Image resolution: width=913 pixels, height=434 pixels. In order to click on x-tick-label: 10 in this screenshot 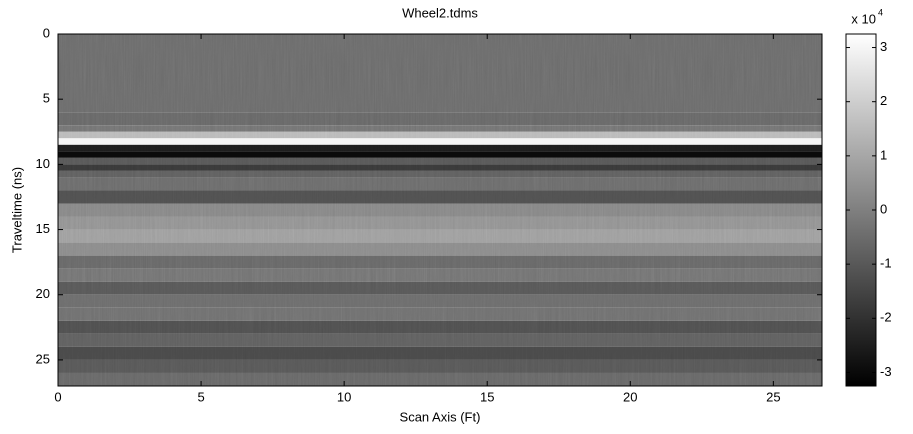, I will do `click(344, 396)`.